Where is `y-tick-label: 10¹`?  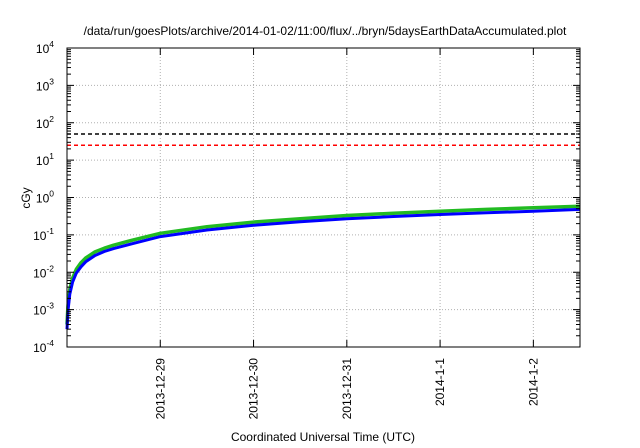 y-tick-label: 10¹ is located at coordinates (45, 159).